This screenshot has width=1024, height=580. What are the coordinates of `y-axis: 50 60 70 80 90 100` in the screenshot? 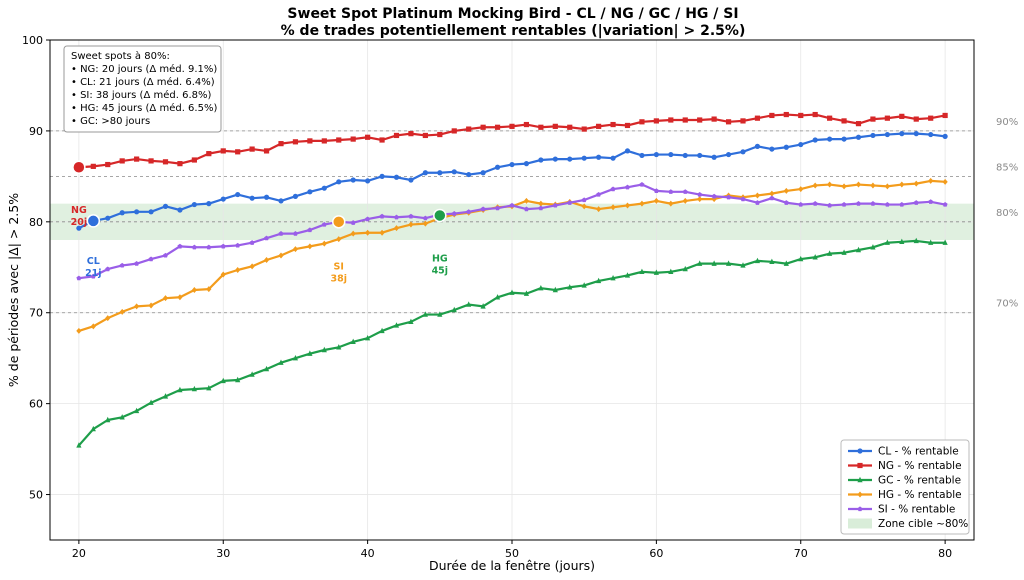 It's located at (36, 268).